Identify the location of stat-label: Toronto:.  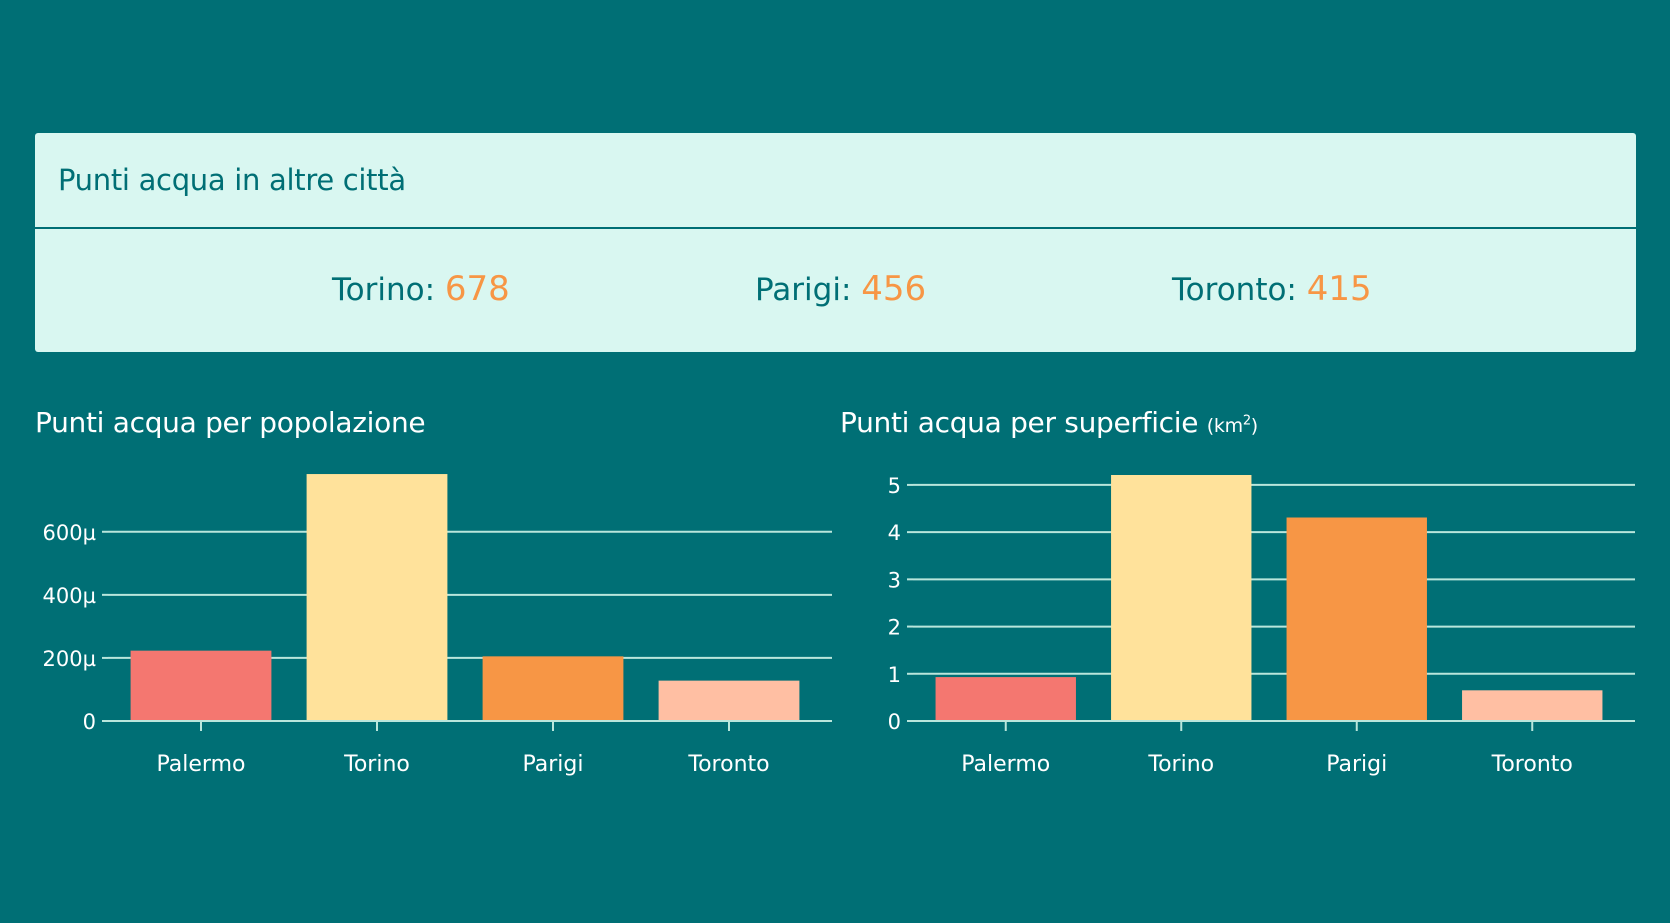
(1234, 290).